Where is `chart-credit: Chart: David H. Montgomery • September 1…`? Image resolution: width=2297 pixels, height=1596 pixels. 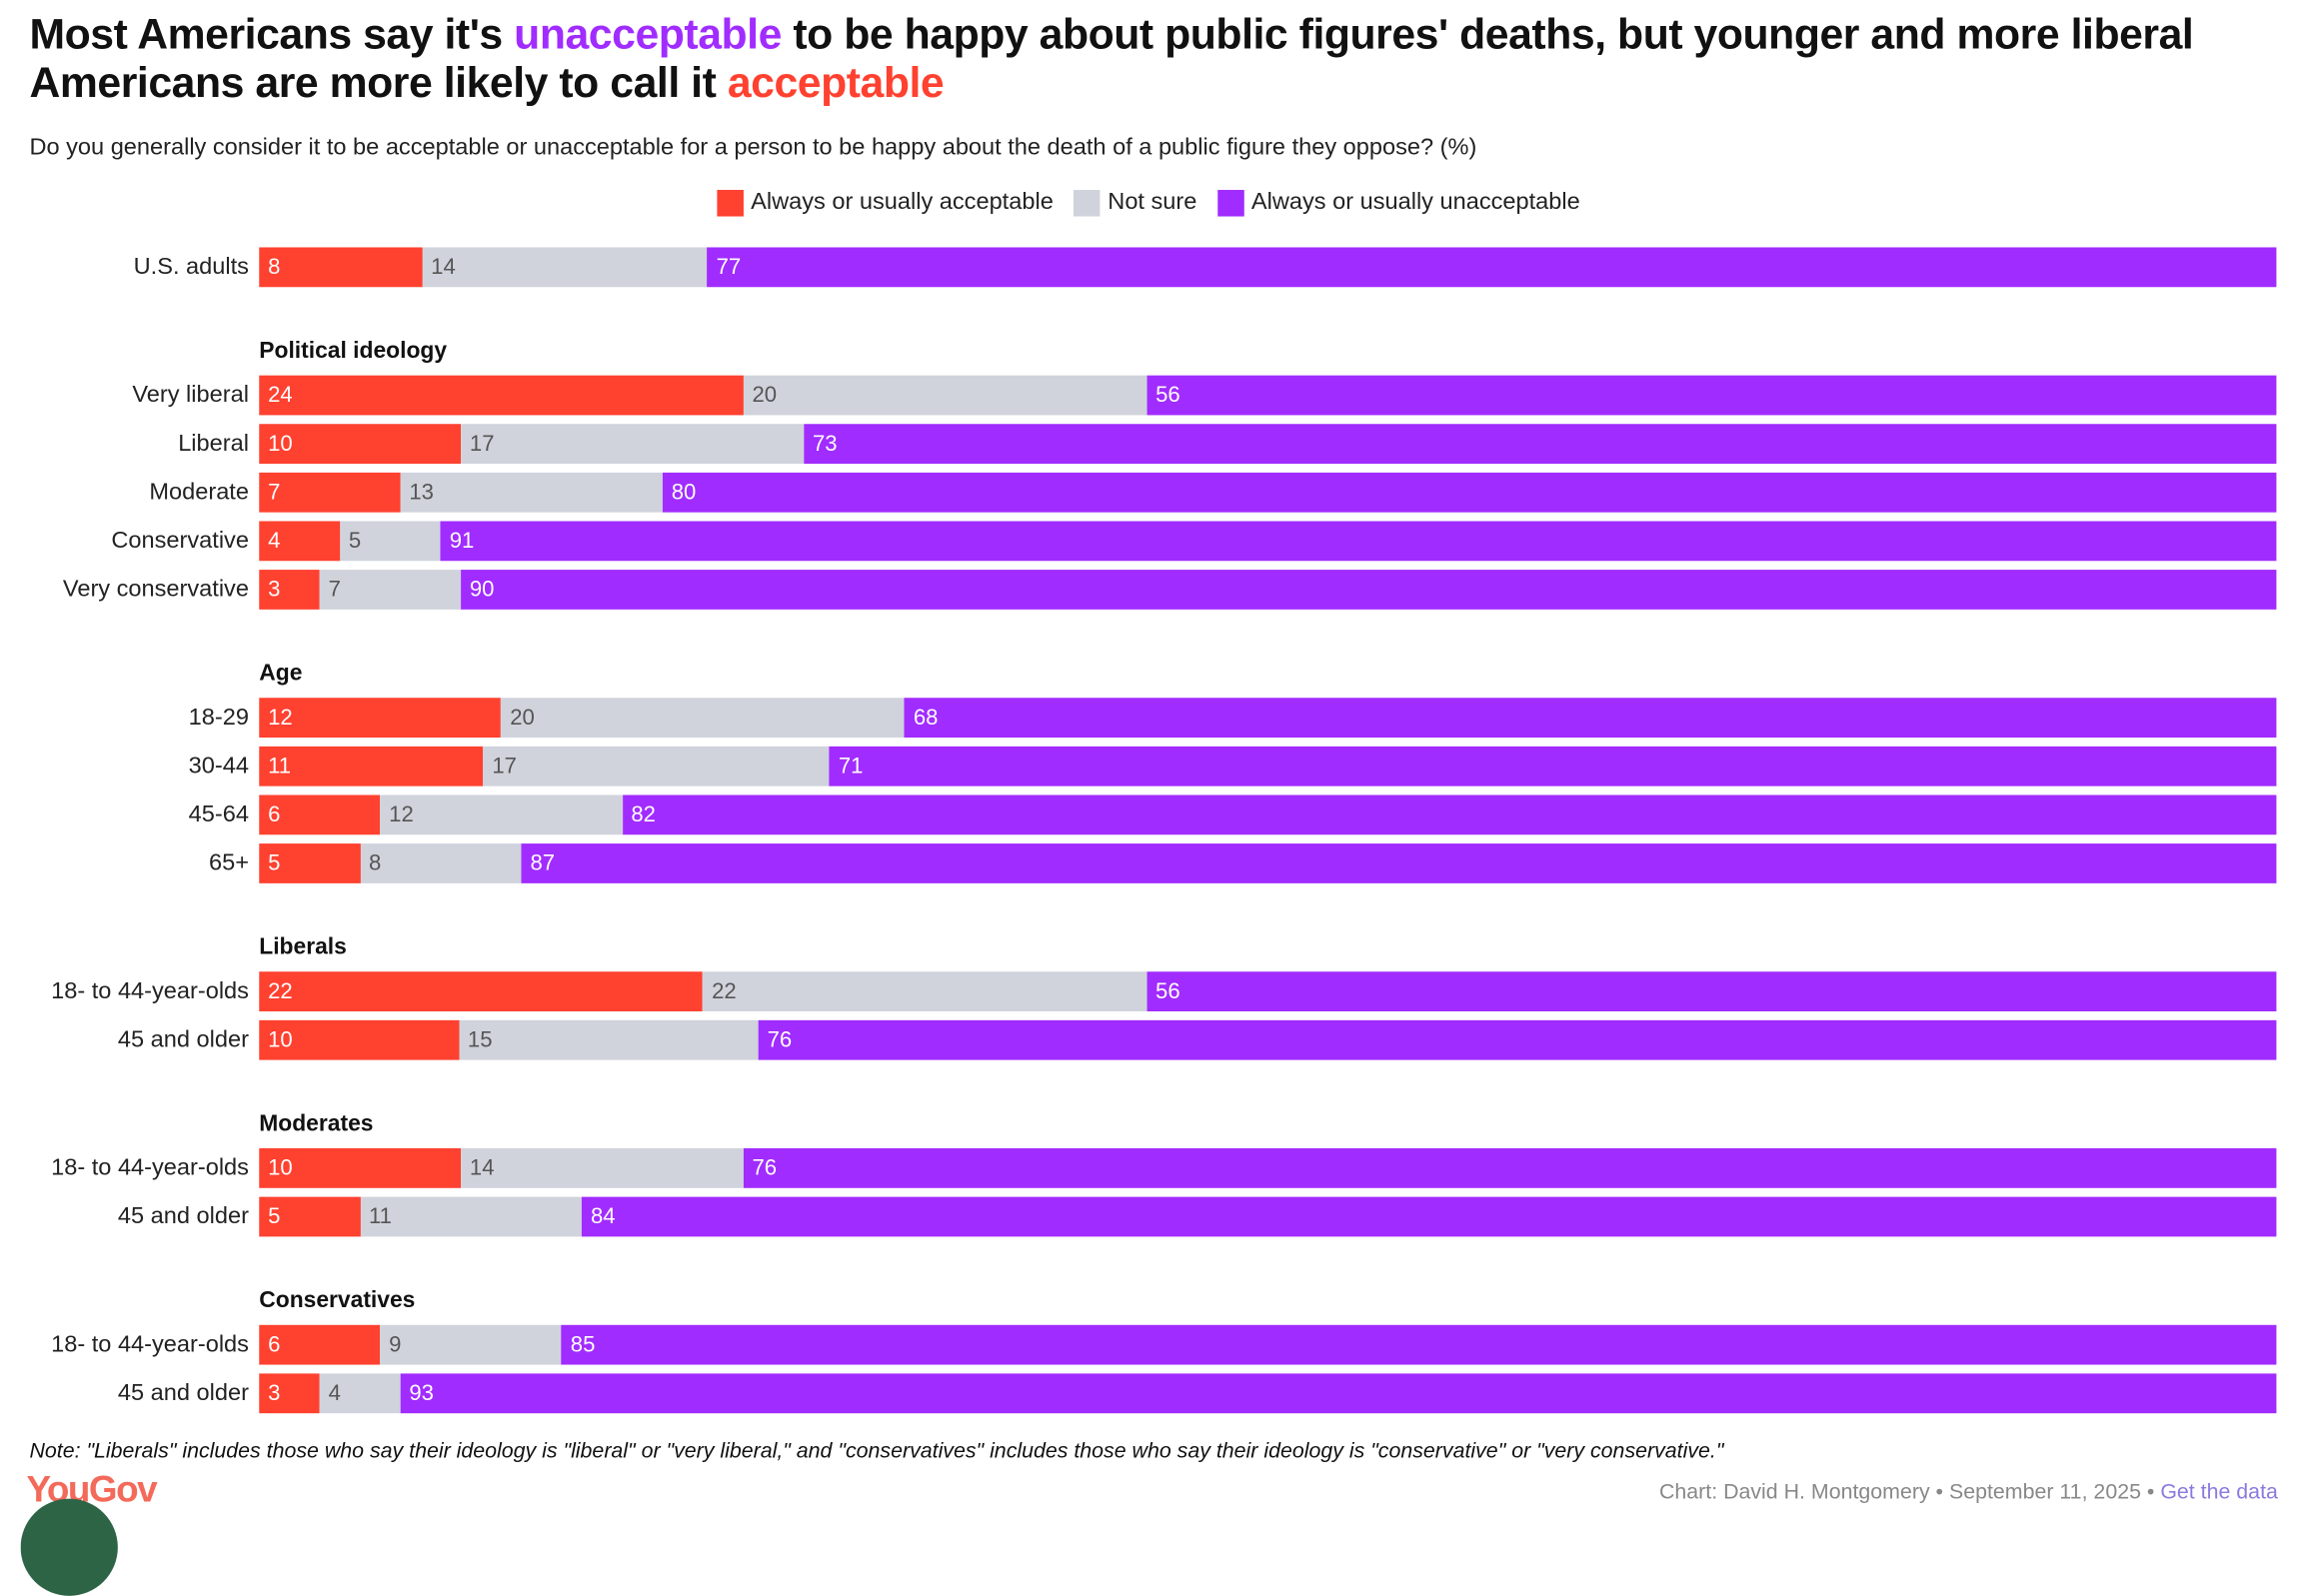
chart-credit: Chart: David H. Montgomery • September 1… is located at coordinates (1968, 1493).